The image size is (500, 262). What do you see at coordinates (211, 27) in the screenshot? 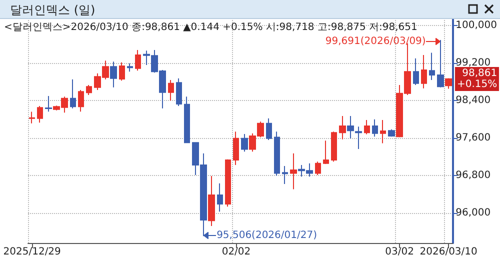
I see `chart-subtitle: <달러인덱스>2026/03/10 종:98,861 ▲0.144 +0.15% 시:98,718 고:98,875 저:98,651` at bounding box center [211, 27].